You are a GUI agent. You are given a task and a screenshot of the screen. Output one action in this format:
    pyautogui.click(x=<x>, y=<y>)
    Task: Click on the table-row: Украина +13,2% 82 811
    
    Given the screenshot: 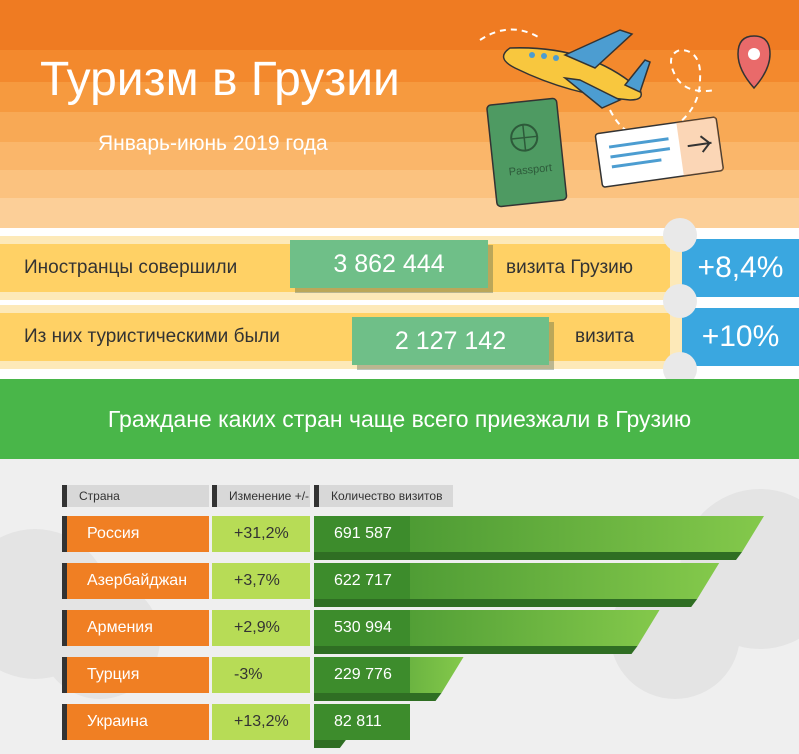 What is the action you would take?
    pyautogui.click(x=399, y=722)
    